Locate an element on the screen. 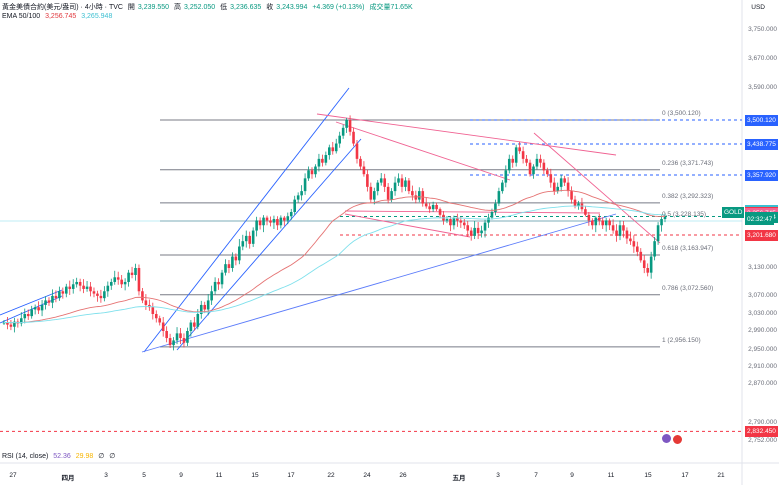 The image size is (779, 485). fib-level-label: 0.382 (3,292.323) is located at coordinates (688, 196).